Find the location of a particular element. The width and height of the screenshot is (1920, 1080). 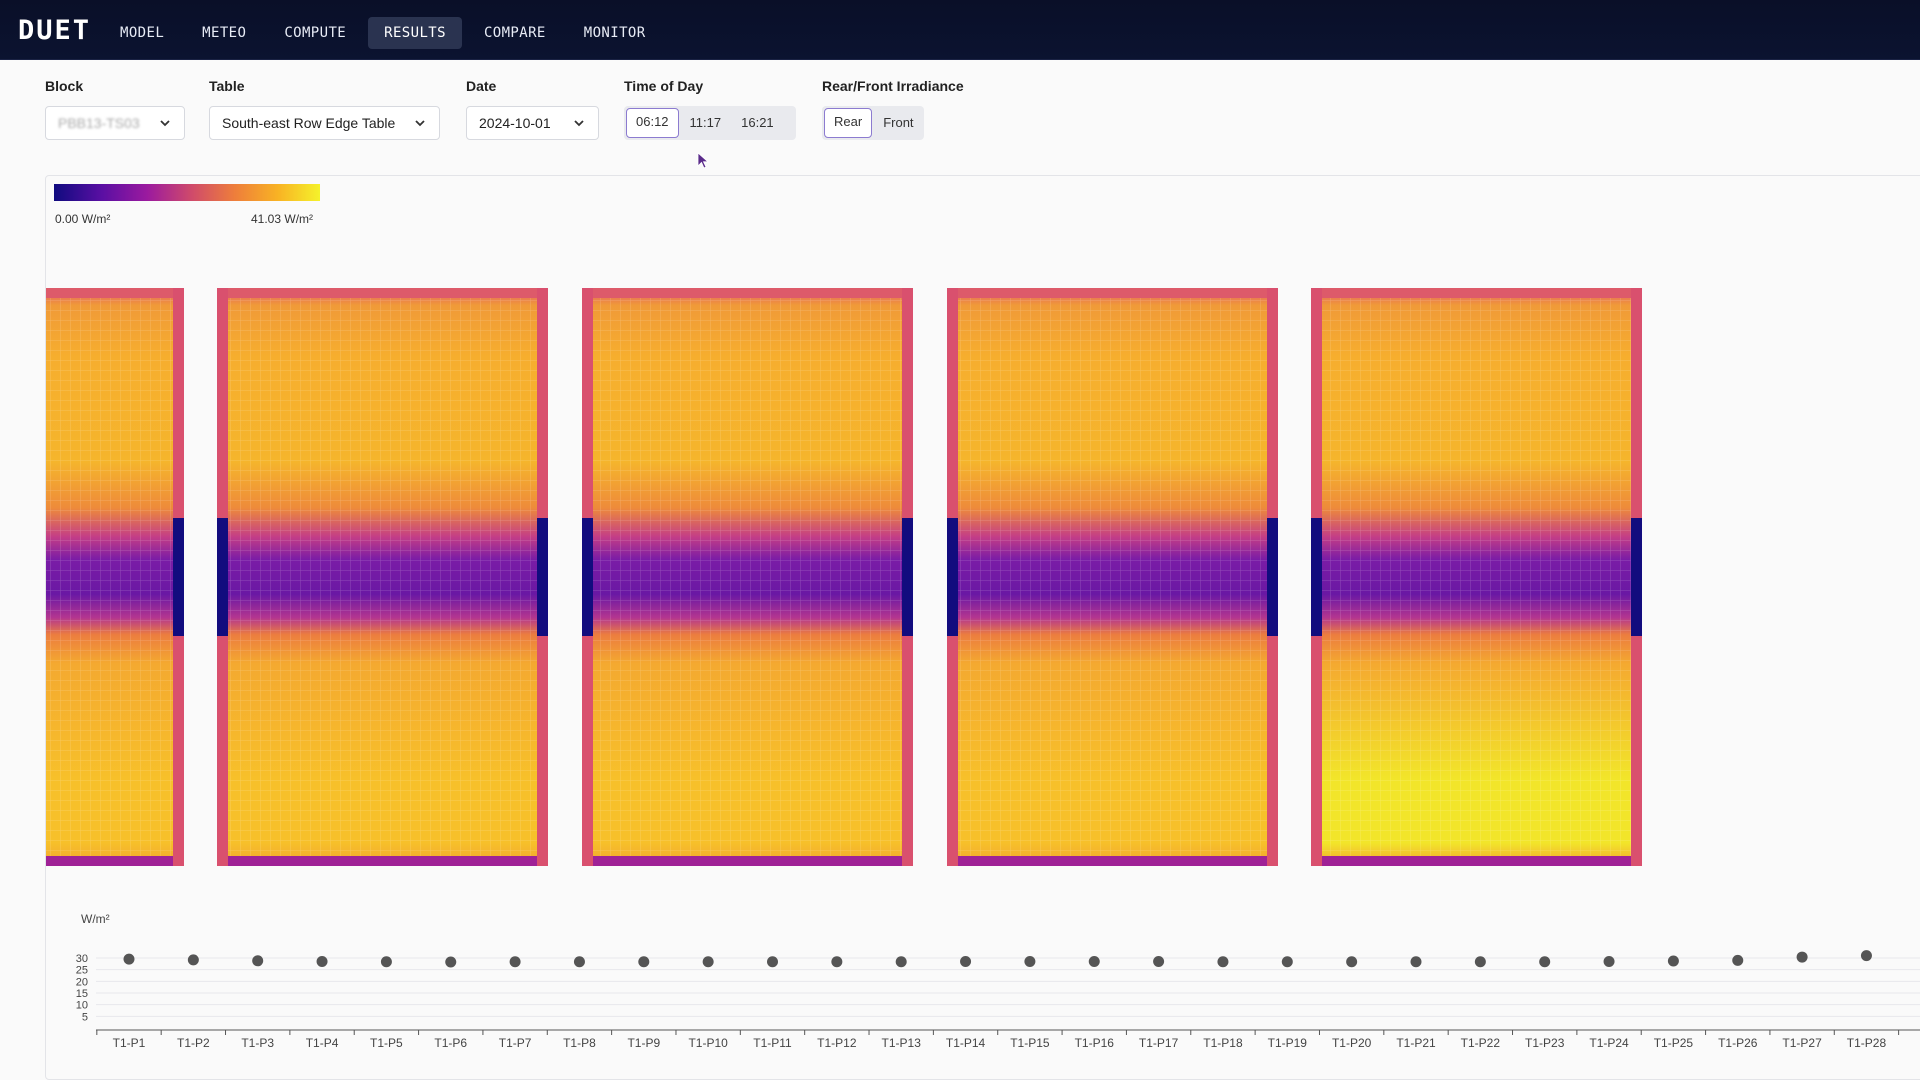

time-of-day-label: Time of Day is located at coordinates (664, 86).